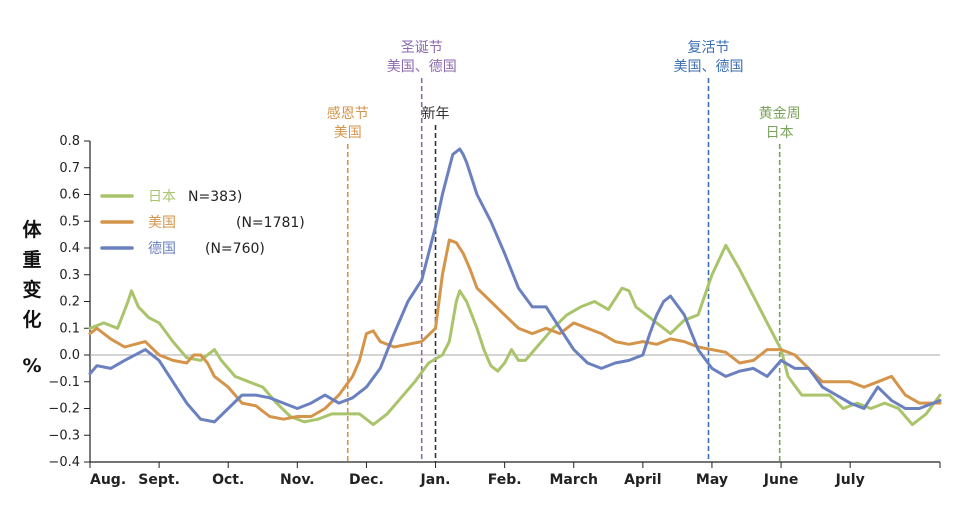 This screenshot has width=960, height=507. Describe the element at coordinates (228, 480) in the screenshot. I see `x-tick-label: Oct.` at that location.